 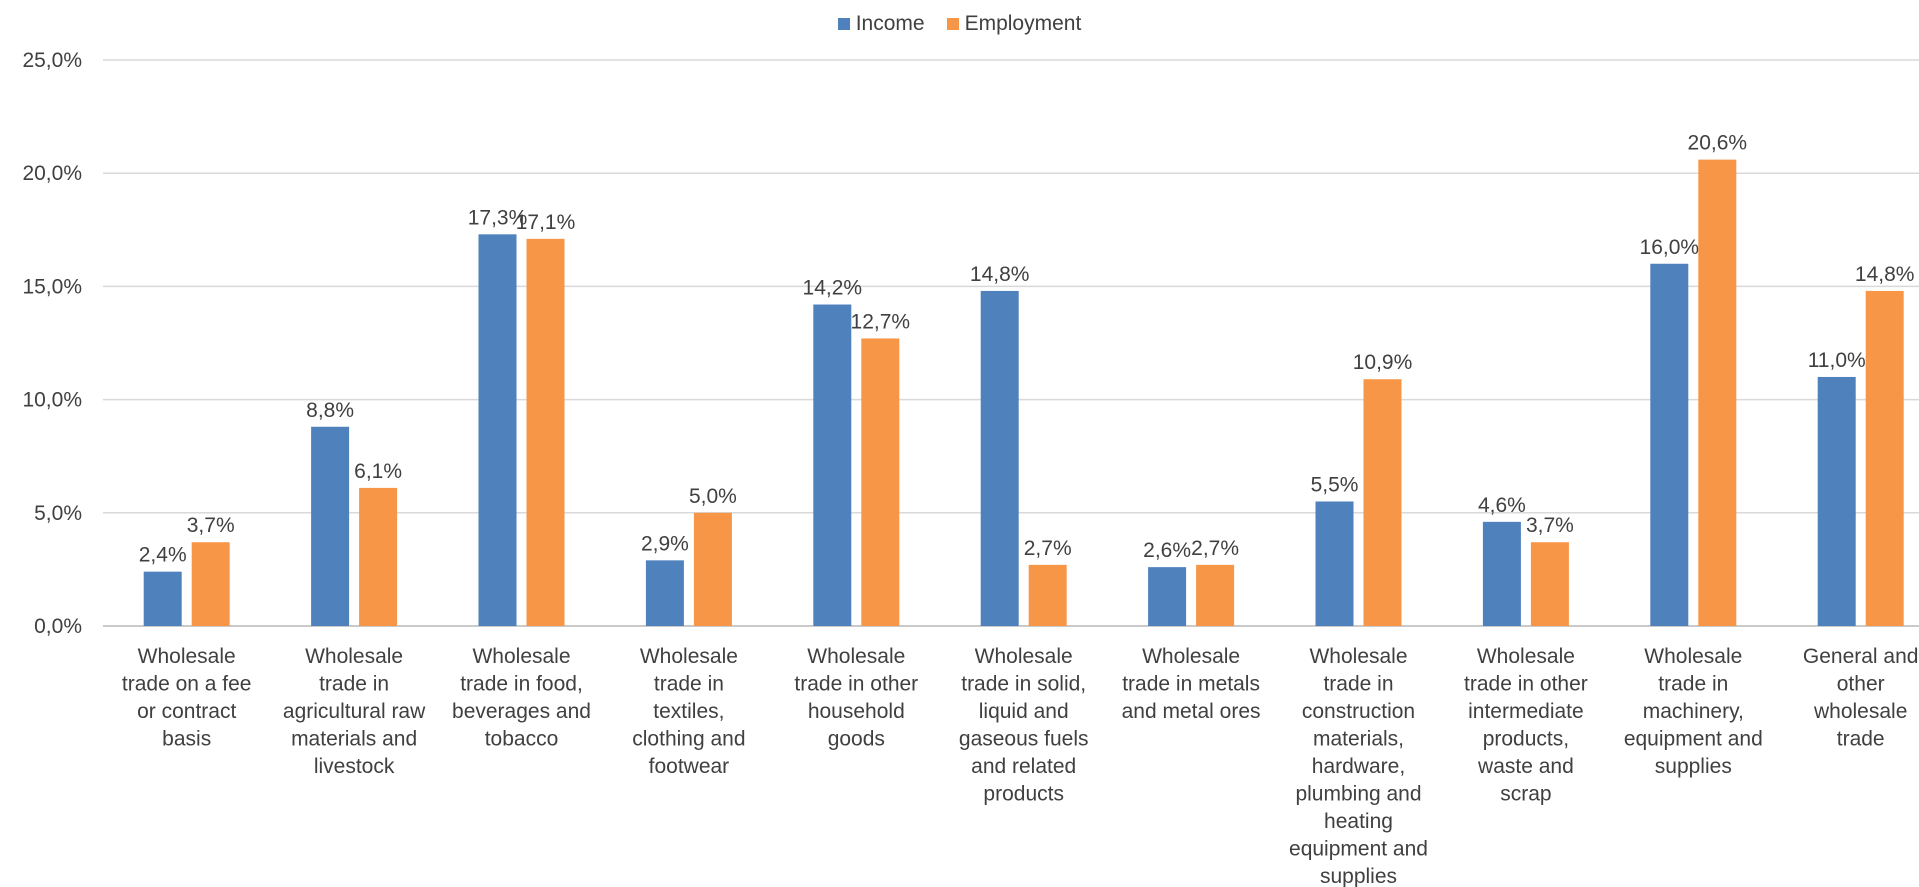 I want to click on x-tick-label-line: intermediate, so click(x=1526, y=711).